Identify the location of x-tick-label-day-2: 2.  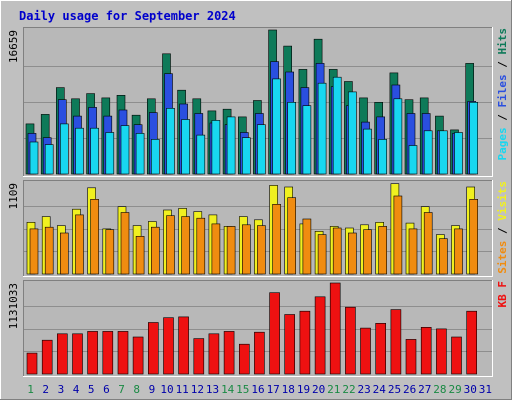
(45, 389).